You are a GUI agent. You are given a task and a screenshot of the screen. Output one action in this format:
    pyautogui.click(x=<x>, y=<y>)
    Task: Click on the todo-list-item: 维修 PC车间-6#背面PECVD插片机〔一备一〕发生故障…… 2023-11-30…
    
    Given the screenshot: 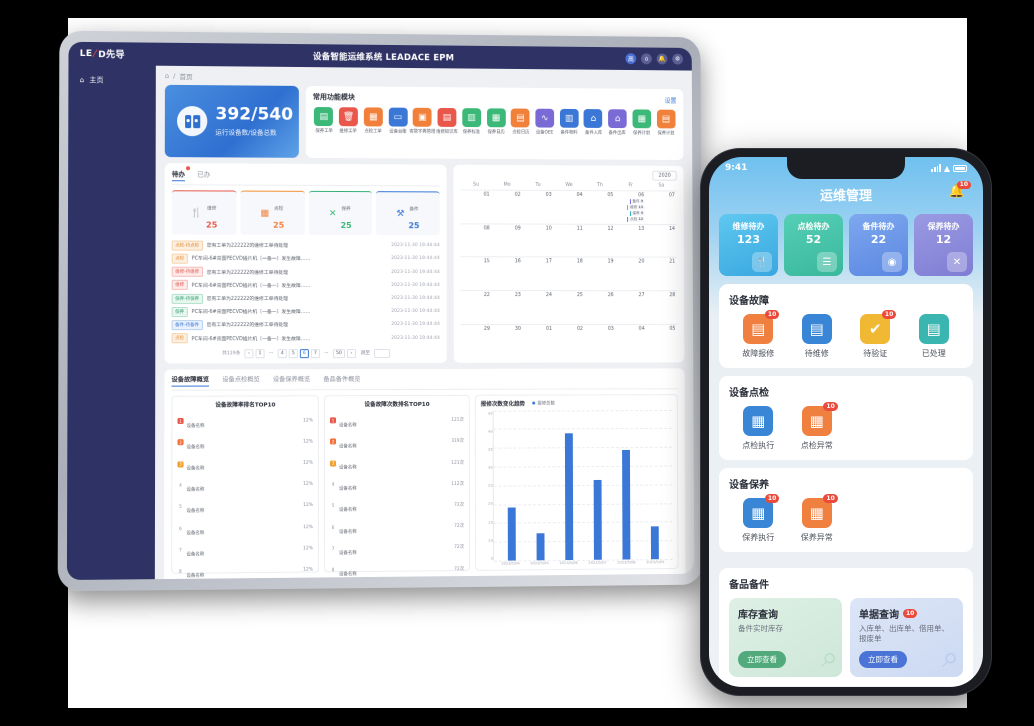 What is the action you would take?
    pyautogui.click(x=305, y=285)
    